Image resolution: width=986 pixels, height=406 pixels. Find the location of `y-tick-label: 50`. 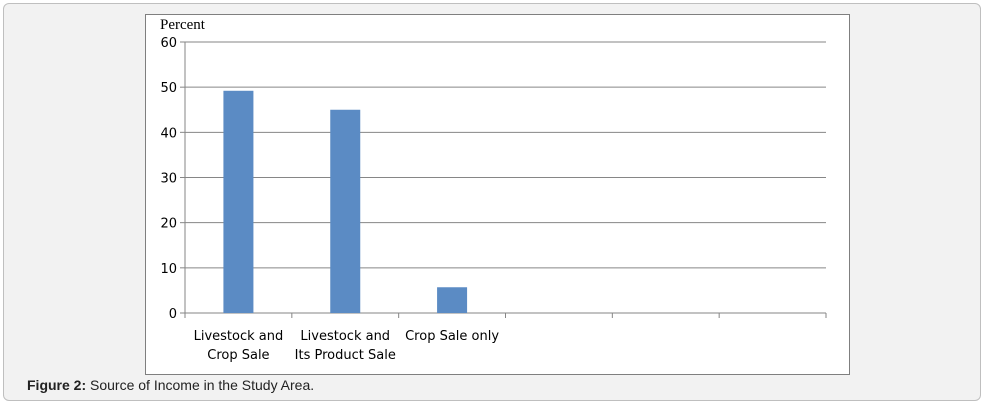

y-tick-label: 50 is located at coordinates (168, 88).